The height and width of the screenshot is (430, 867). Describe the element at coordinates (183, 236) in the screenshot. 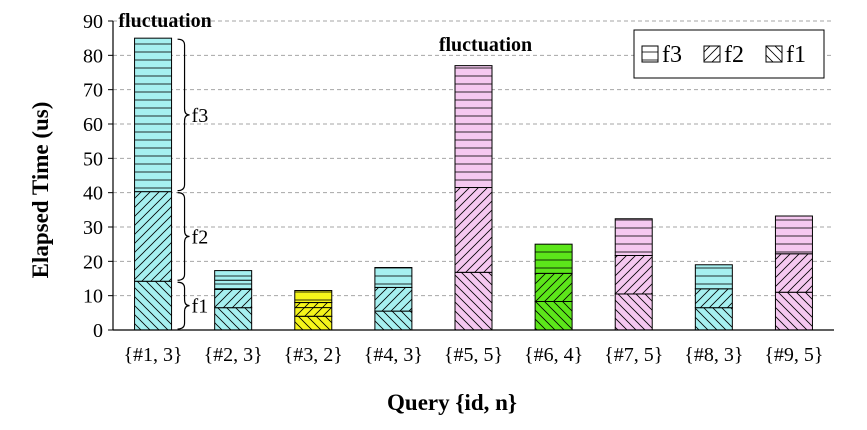

I see `brace-f2` at that location.